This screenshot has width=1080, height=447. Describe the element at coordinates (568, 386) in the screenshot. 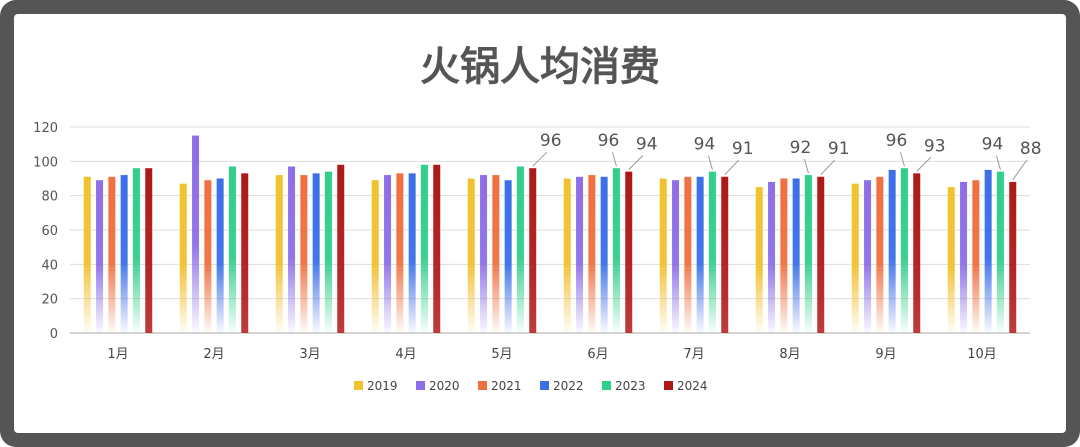

I see `legend-label-2022: 2022` at that location.